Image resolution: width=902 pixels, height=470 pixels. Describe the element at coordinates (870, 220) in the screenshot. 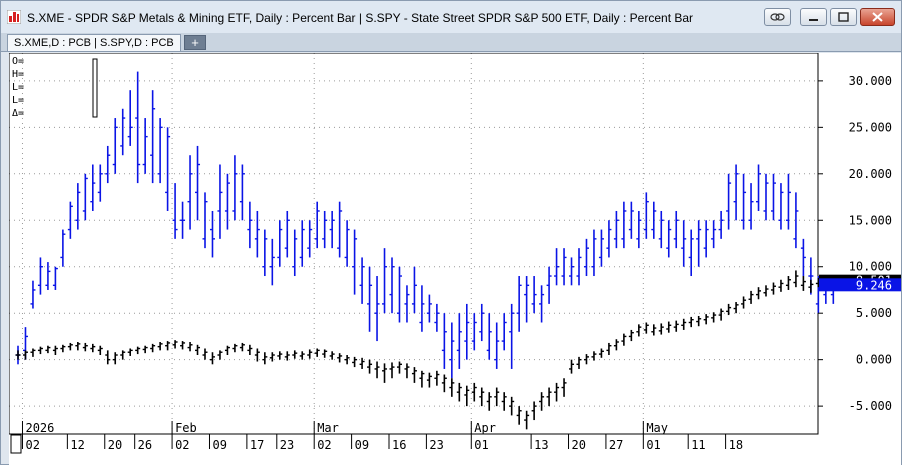

I see `y-tick-label: 15.000` at that location.